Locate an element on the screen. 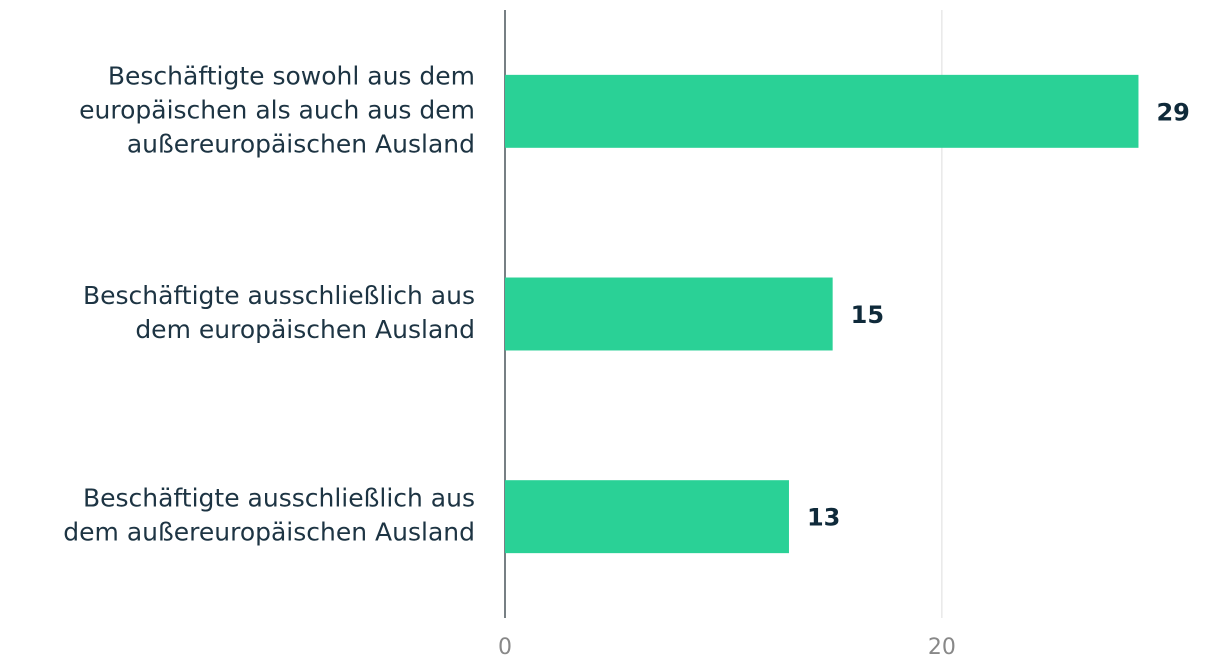 This screenshot has height=660, width=1206. value-label: 13 is located at coordinates (823, 518).